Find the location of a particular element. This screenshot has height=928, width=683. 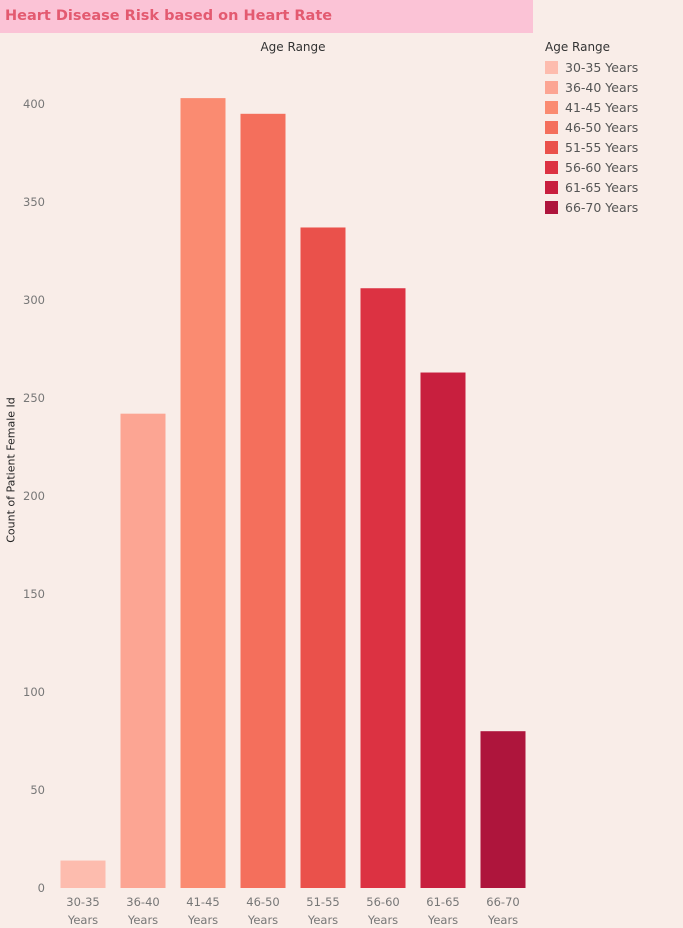

legend-item: 30-35 Years is located at coordinates (591, 67).